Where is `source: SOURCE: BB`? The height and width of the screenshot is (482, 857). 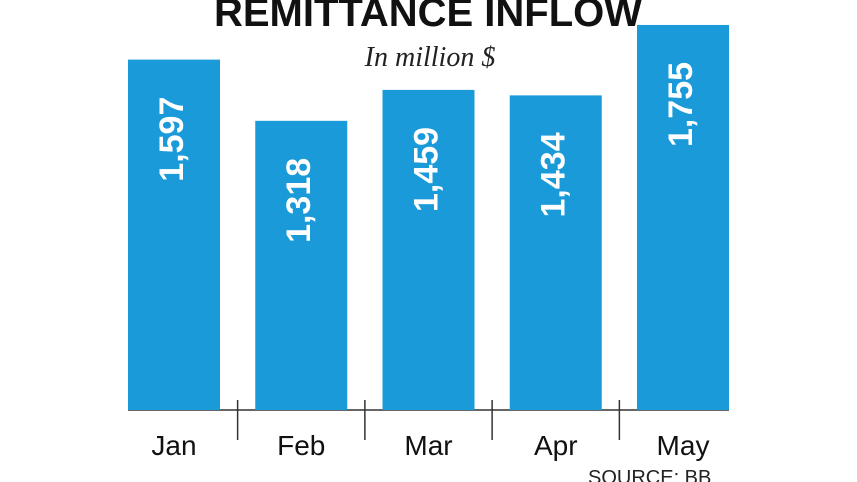
source: SOURCE: BB is located at coordinates (649, 474).